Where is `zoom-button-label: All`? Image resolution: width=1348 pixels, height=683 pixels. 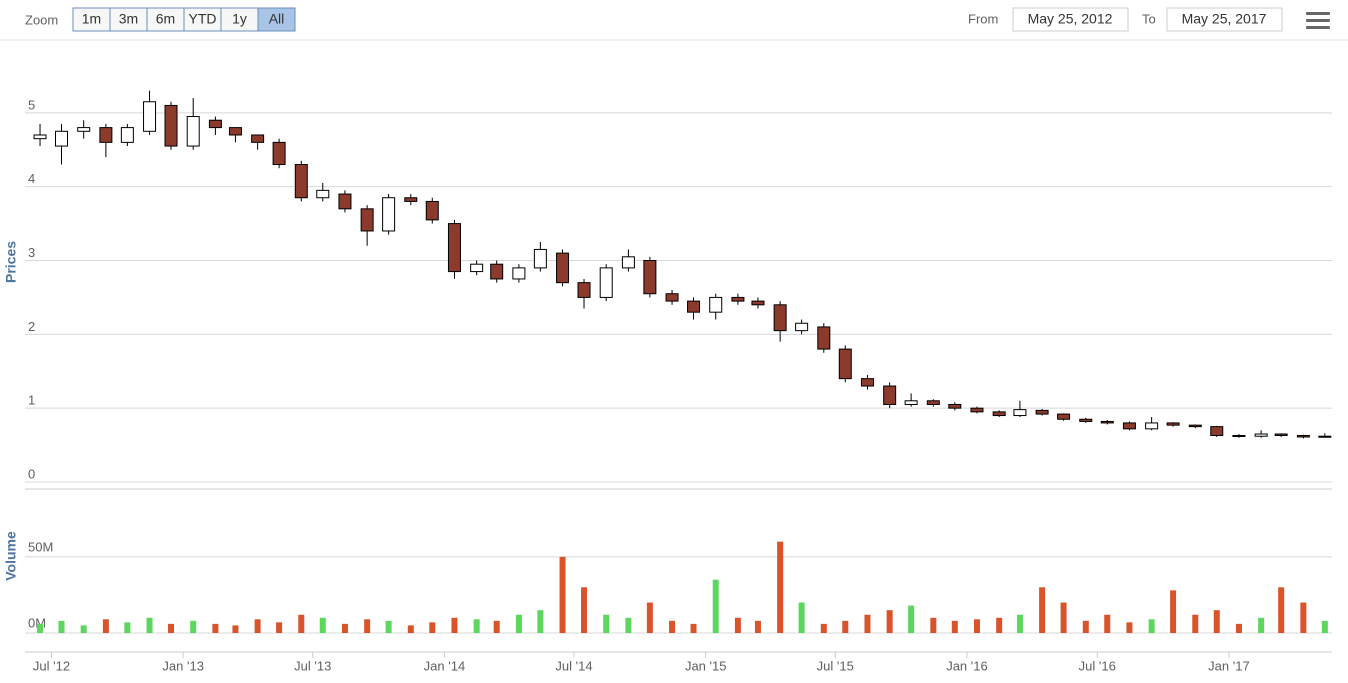
zoom-button-label: All is located at coordinates (277, 19).